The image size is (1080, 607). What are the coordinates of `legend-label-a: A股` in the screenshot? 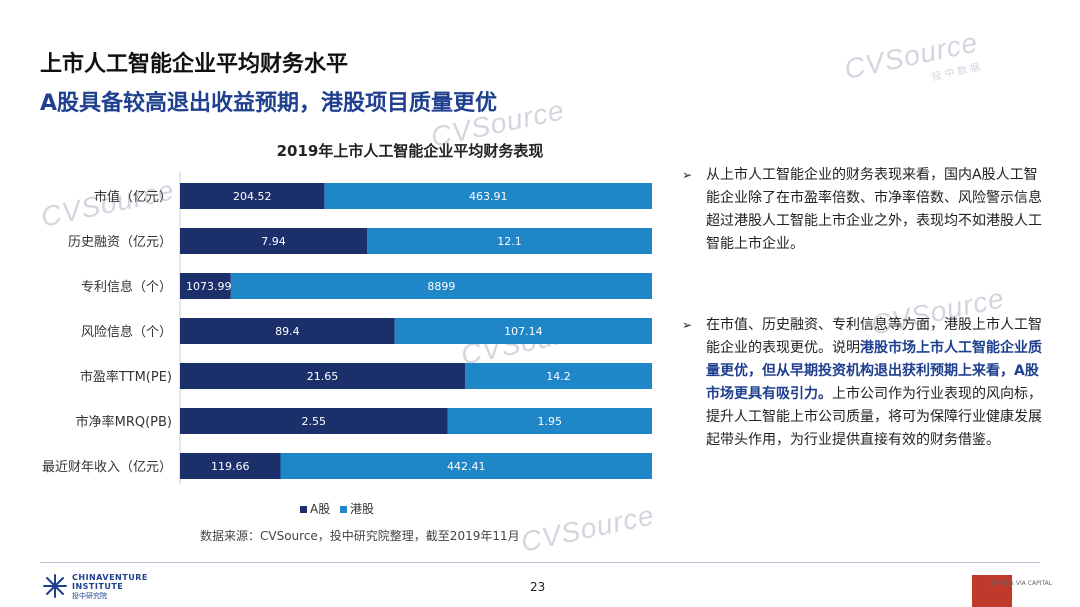 It's located at (320, 509).